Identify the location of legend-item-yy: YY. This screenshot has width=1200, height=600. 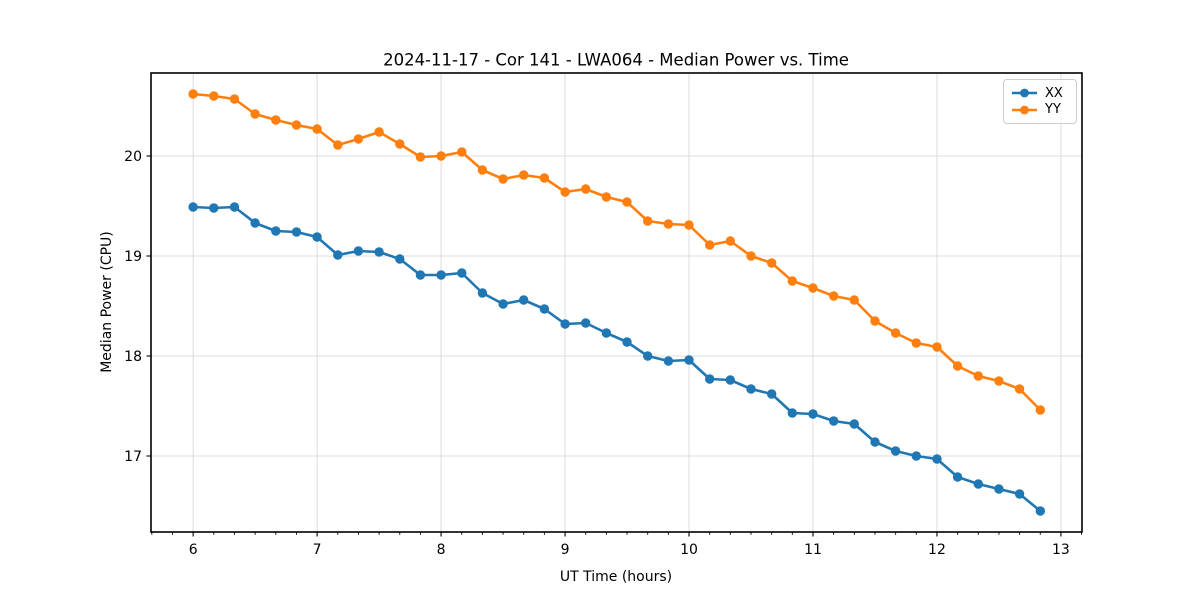
(1040, 109).